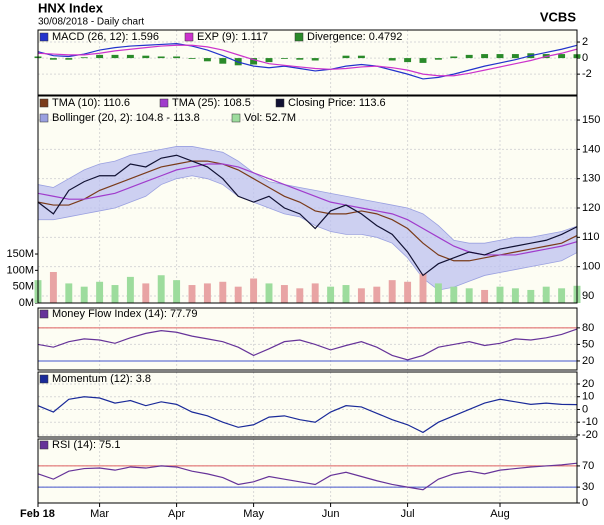 This screenshot has height=525, width=604. I want to click on chart-subtitle: 30/08/2018 - Daily chart, so click(91, 22).